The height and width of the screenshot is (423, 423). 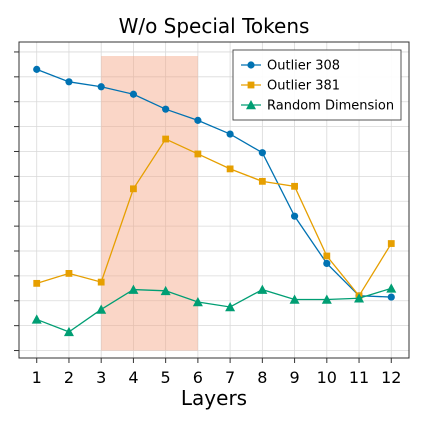 I want to click on series-line, so click(x=214, y=310).